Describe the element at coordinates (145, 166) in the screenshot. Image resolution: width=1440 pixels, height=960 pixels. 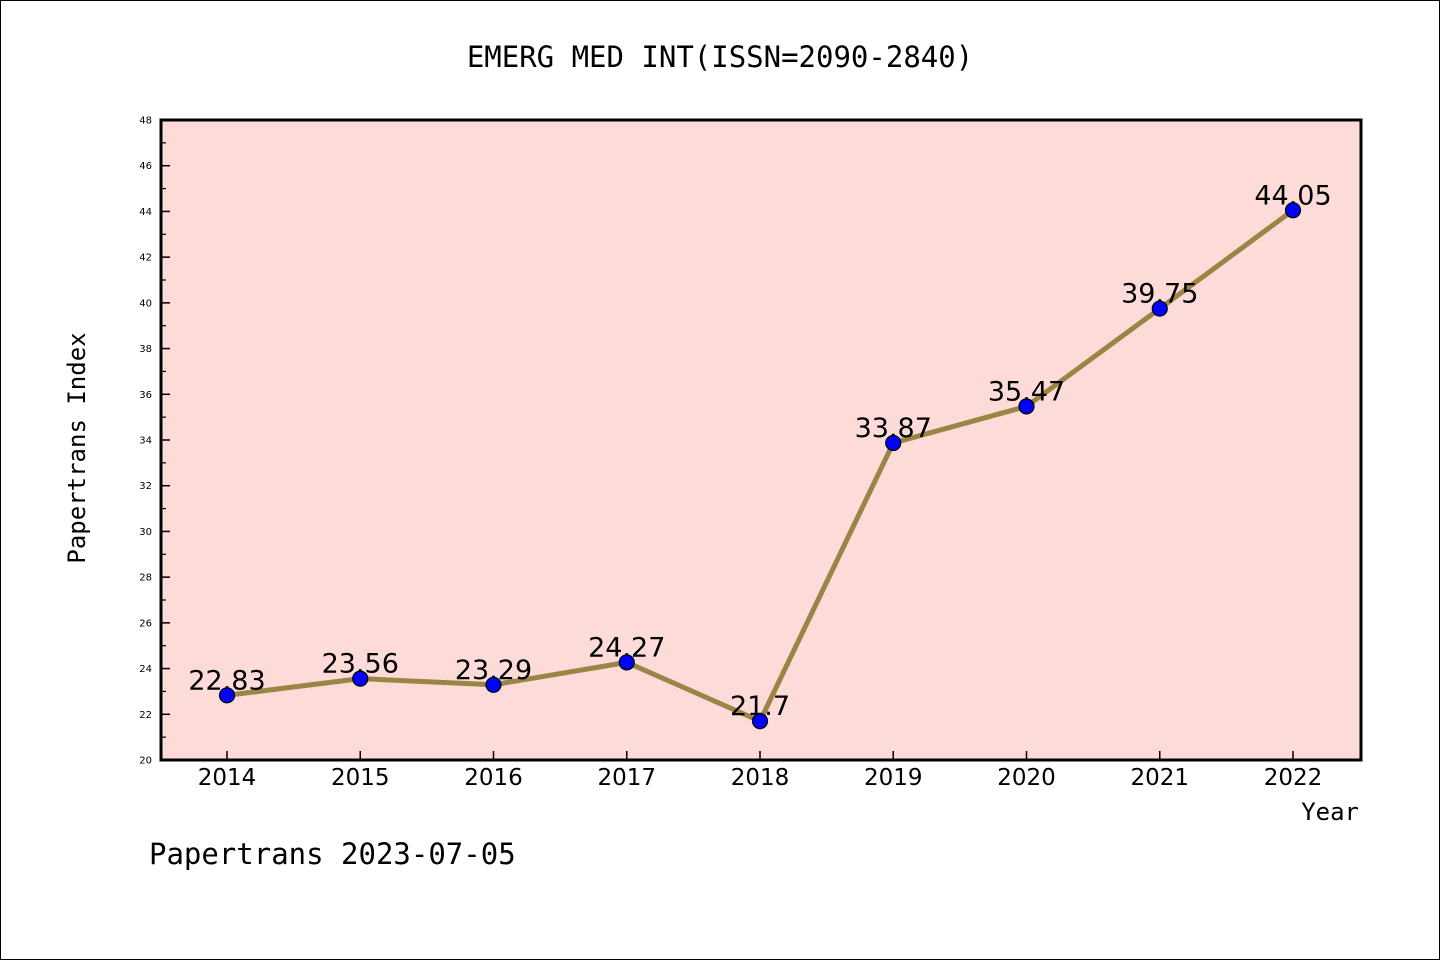
I see `y-tick-label: 46` at that location.